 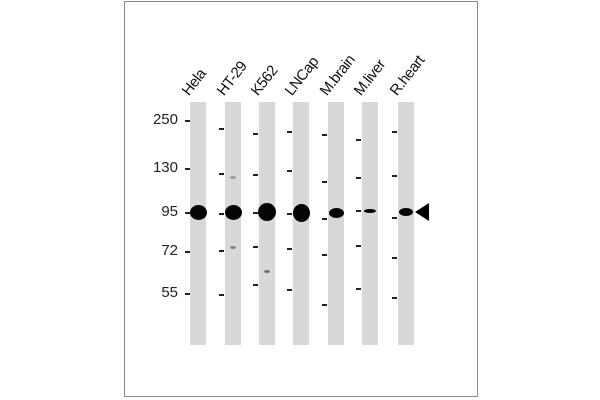 What do you see at coordinates (165, 167) in the screenshot?
I see `mw-marker-label: 130` at bounding box center [165, 167].